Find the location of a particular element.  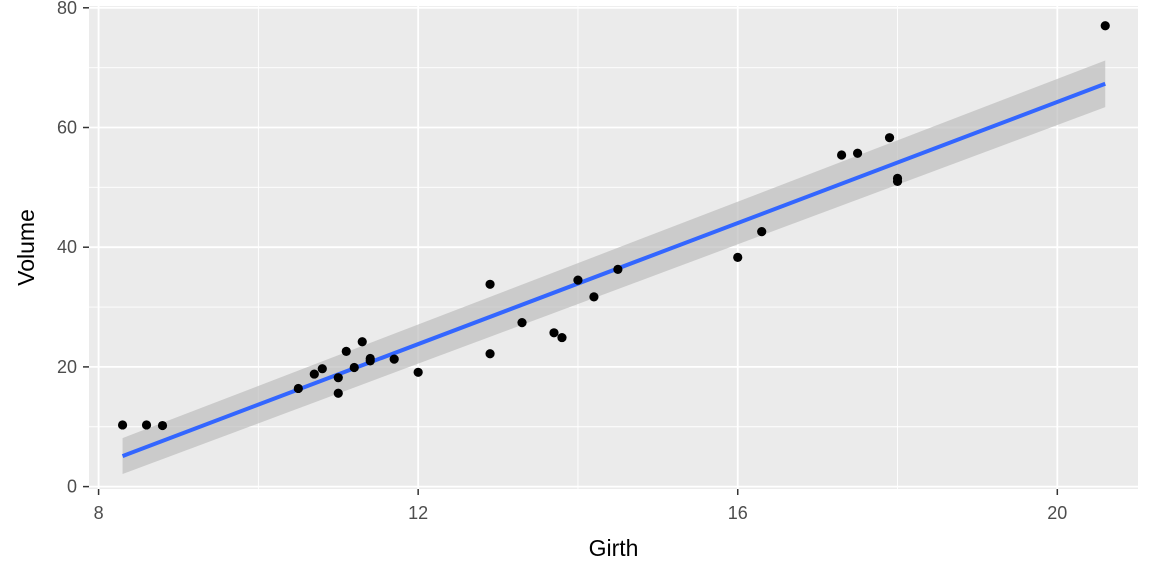

y-axis: 0 20 40 60 80 is located at coordinates (73, 248).